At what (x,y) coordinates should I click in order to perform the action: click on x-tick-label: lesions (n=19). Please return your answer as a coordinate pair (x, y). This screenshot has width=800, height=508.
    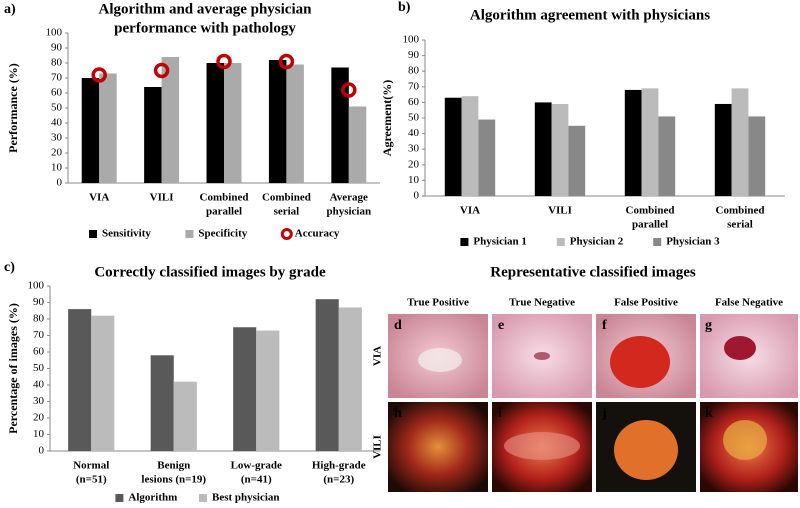
    Looking at the image, I should click on (173, 480).